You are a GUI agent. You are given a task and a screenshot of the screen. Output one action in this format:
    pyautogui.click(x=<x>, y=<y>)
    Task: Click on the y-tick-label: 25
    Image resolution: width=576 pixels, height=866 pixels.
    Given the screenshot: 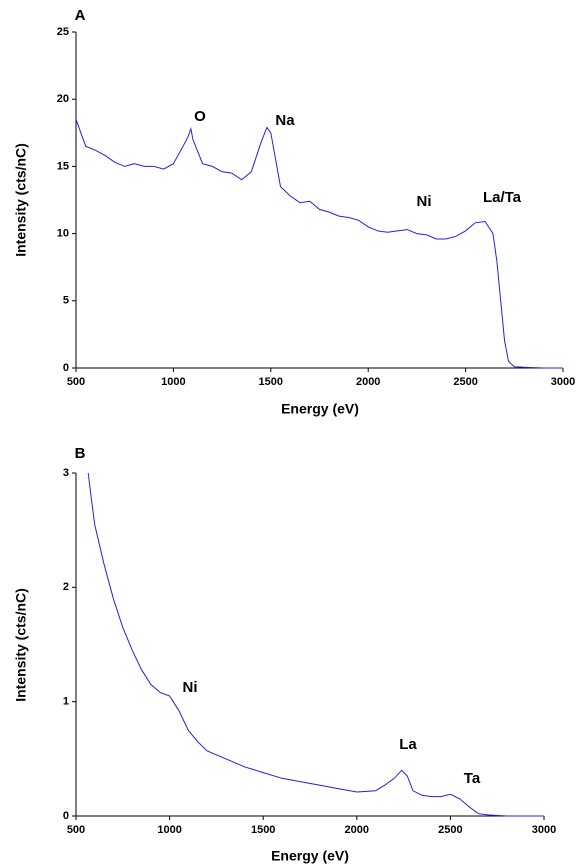 What is the action you would take?
    pyautogui.click(x=63, y=32)
    